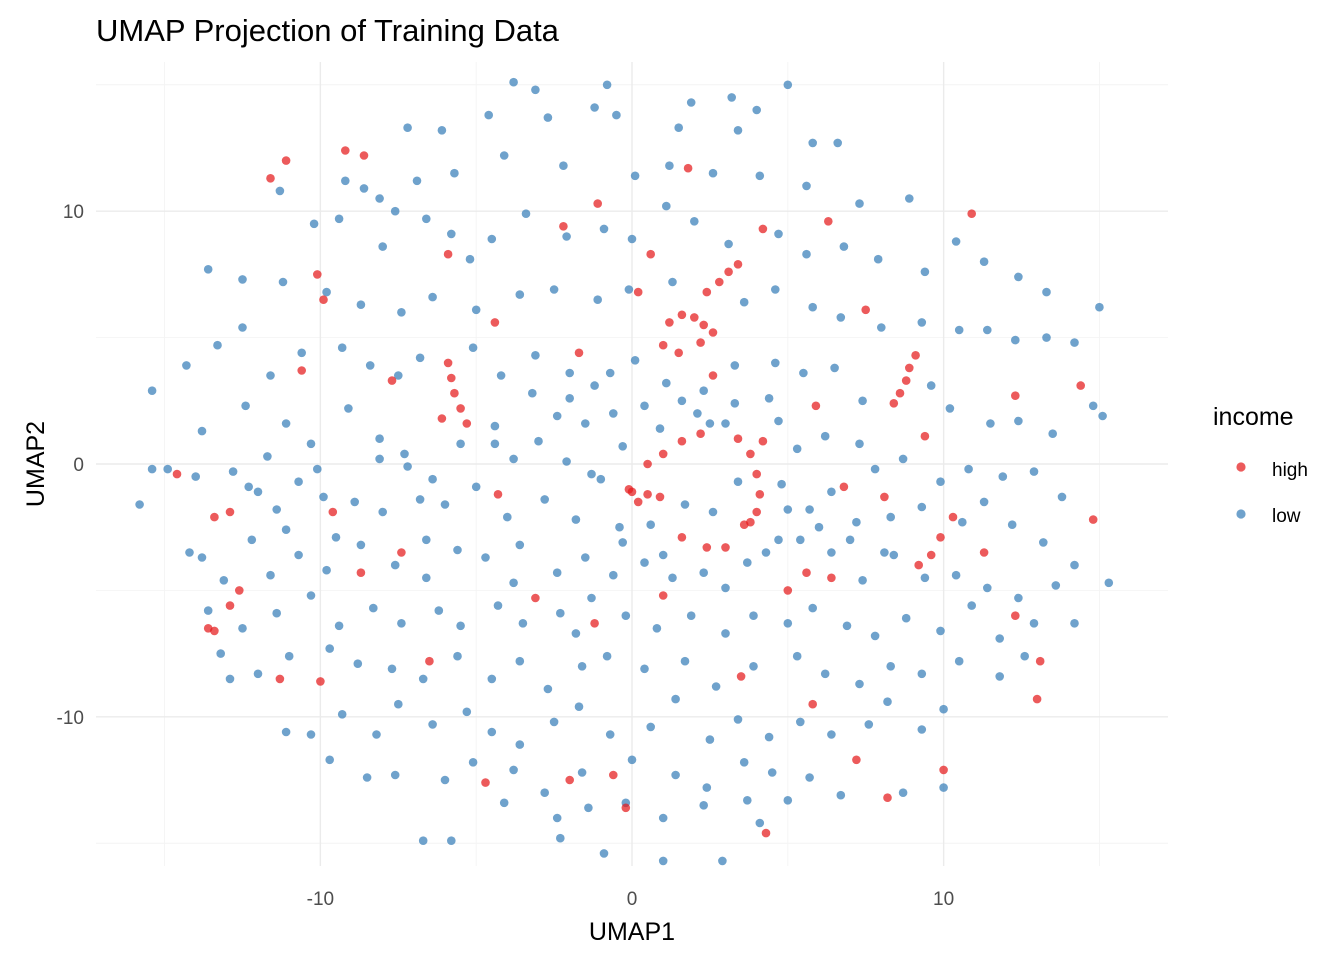  What do you see at coordinates (70, 718) in the screenshot?
I see `y-tick-label: -10` at bounding box center [70, 718].